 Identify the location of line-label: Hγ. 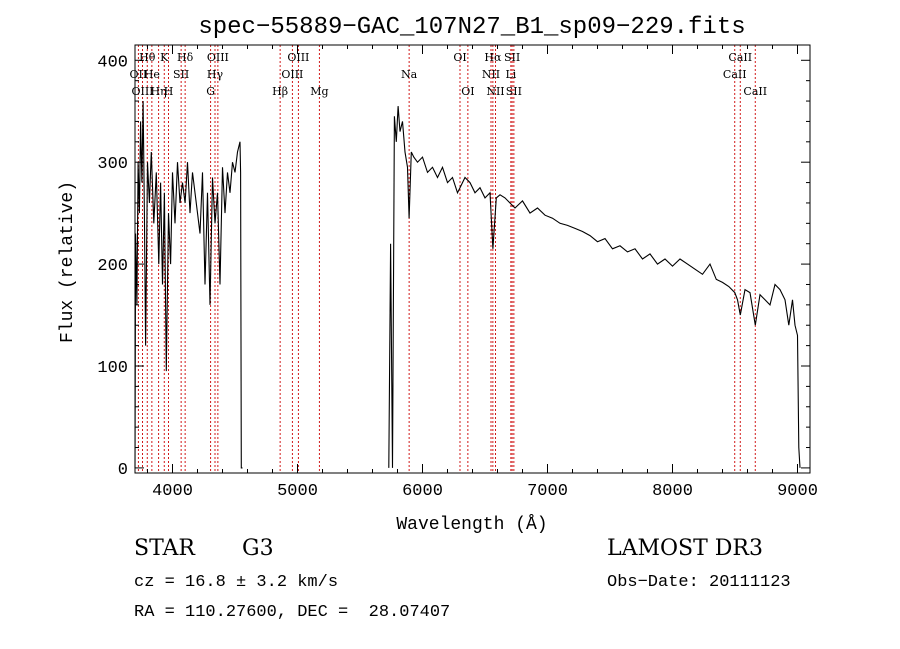
(215, 74).